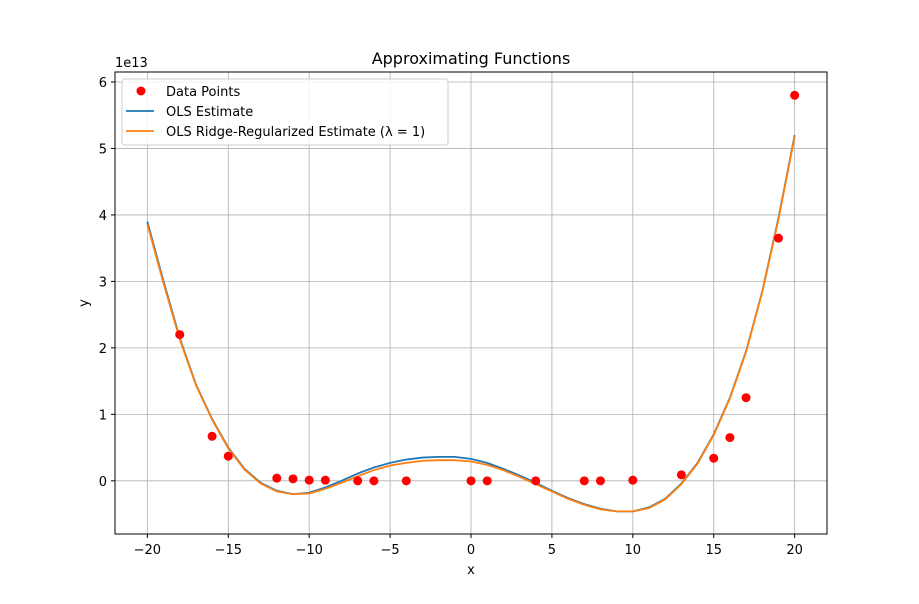 The height and width of the screenshot is (604, 919). Describe the element at coordinates (141, 91) in the screenshot. I see `legend-marker-data-points` at that location.